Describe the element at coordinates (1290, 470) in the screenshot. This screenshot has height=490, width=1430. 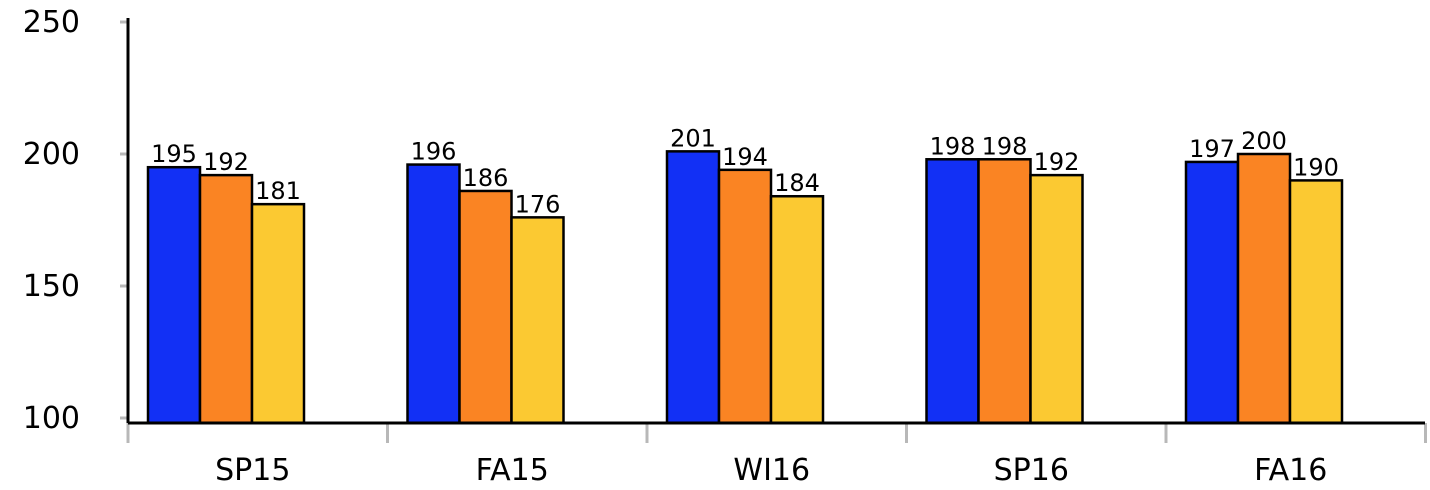
I see `x-category-label: FA16` at that location.